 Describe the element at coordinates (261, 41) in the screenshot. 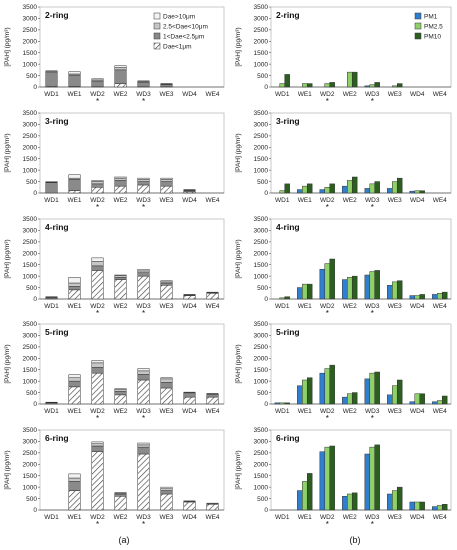

I see `y-tick-label: 2000` at that location.